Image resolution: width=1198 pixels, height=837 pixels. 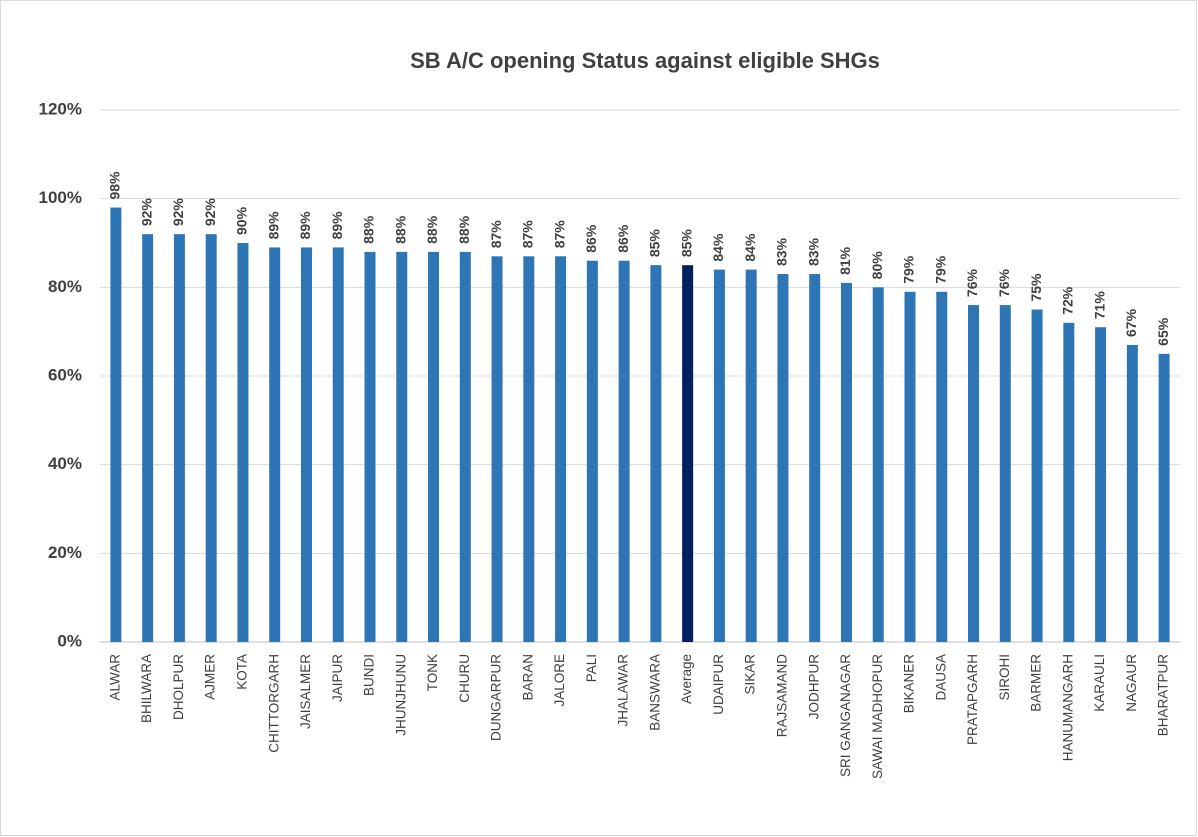 What do you see at coordinates (115, 185) in the screenshot?
I see `value-label: 98%` at bounding box center [115, 185].